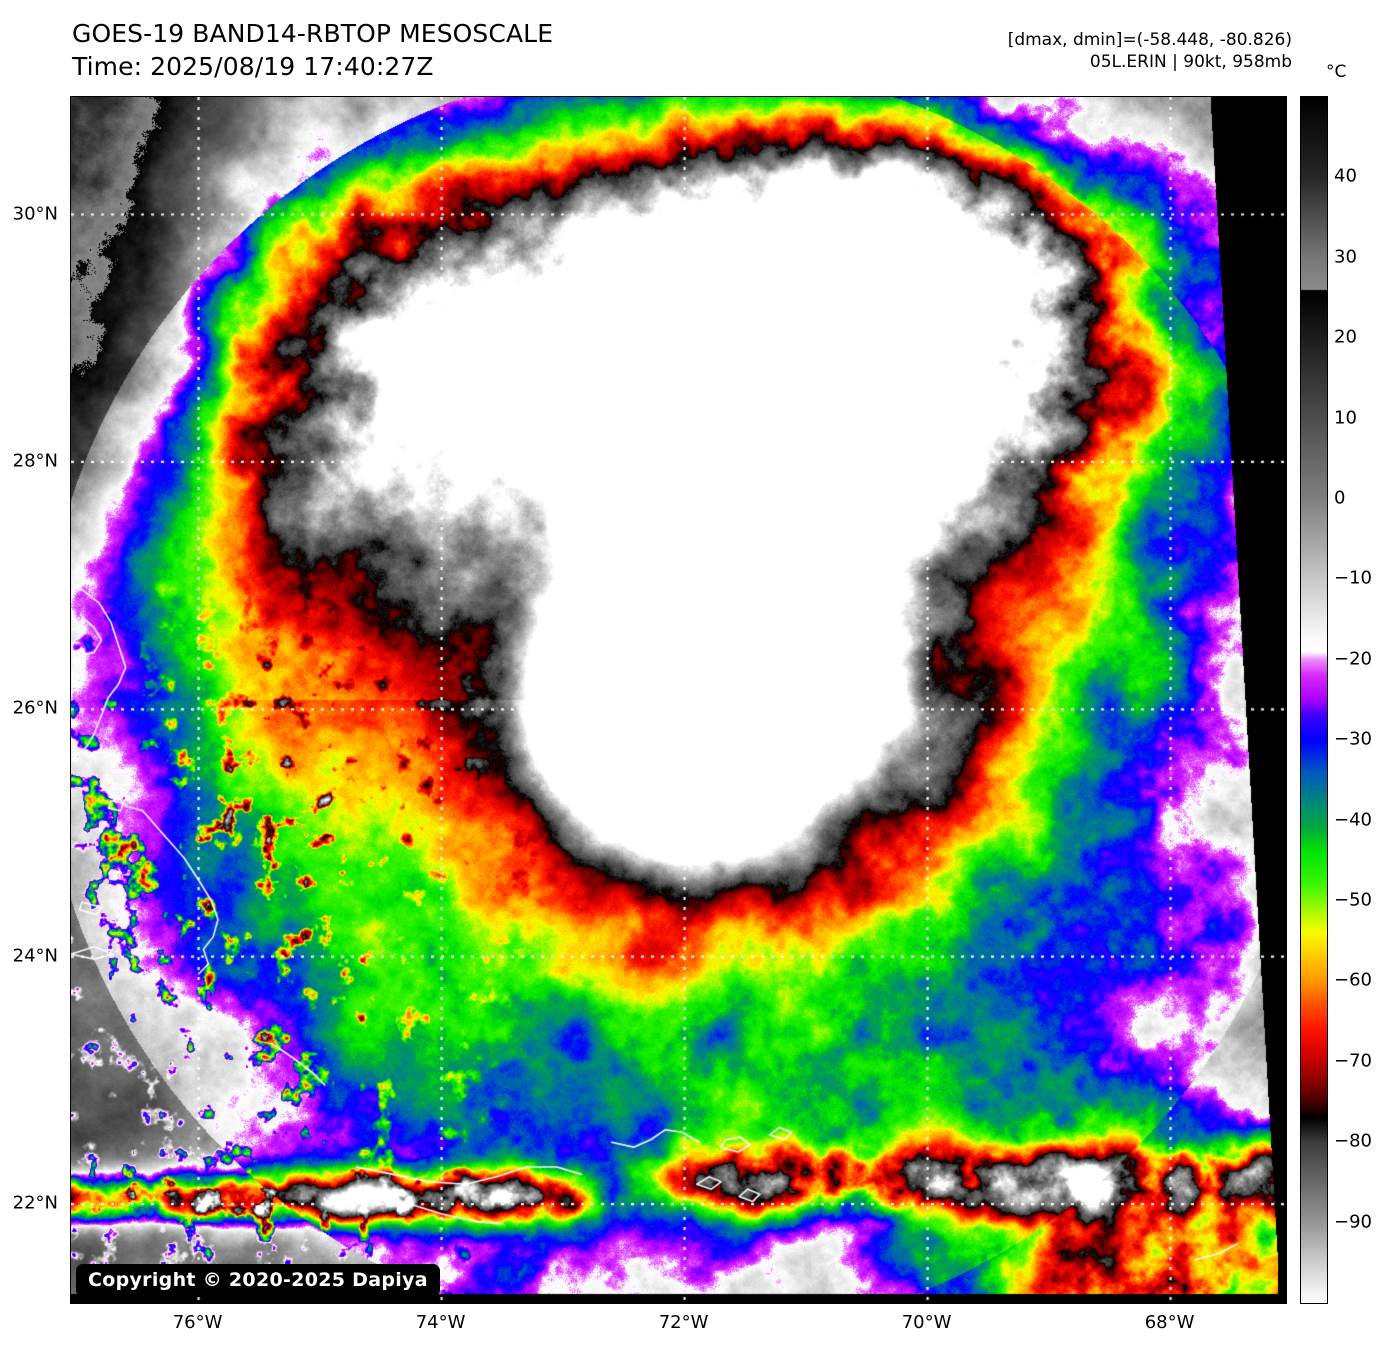 The width and height of the screenshot is (1390, 1359). I want to click on colorbar, so click(1314, 700).